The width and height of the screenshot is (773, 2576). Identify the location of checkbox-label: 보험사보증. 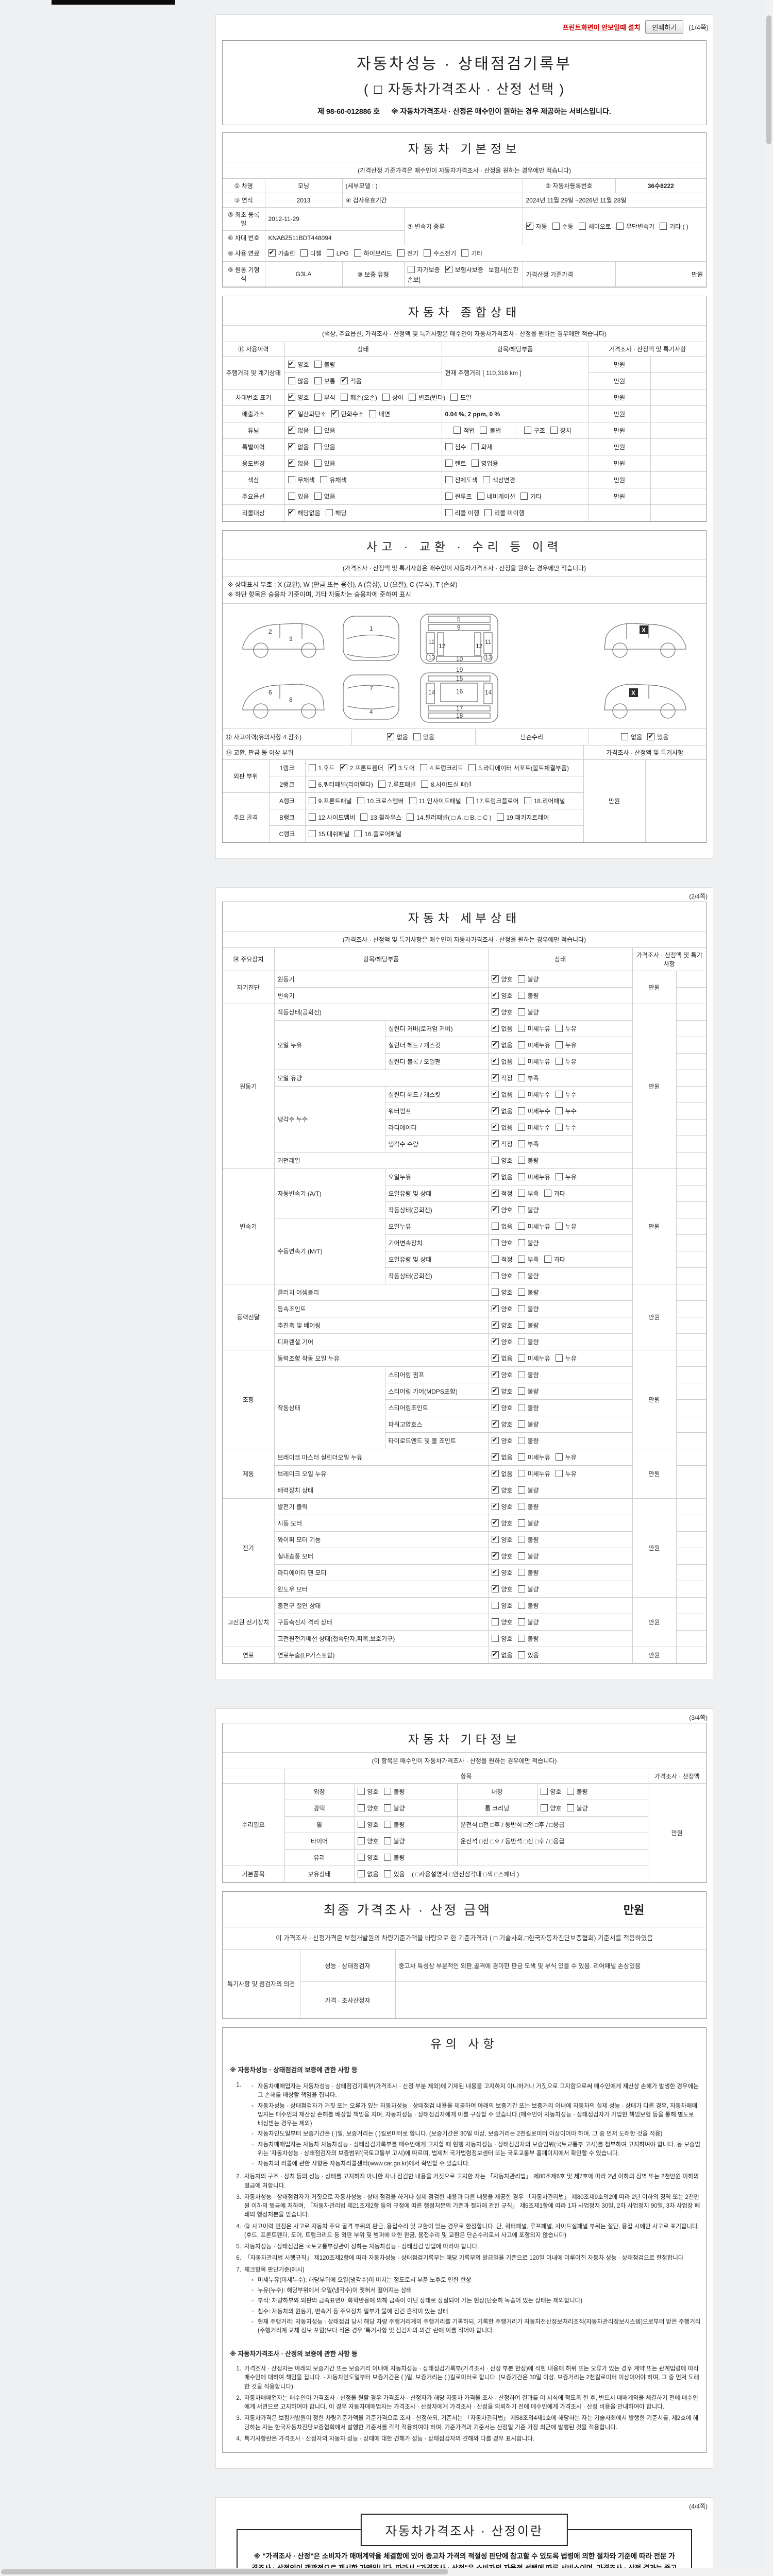
(469, 270).